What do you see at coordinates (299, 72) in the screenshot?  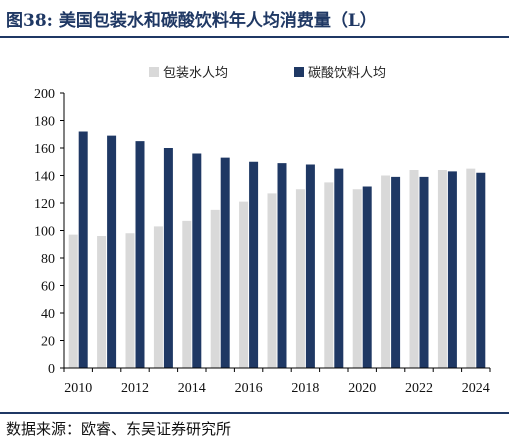 I see `legend-swatch-soda` at bounding box center [299, 72].